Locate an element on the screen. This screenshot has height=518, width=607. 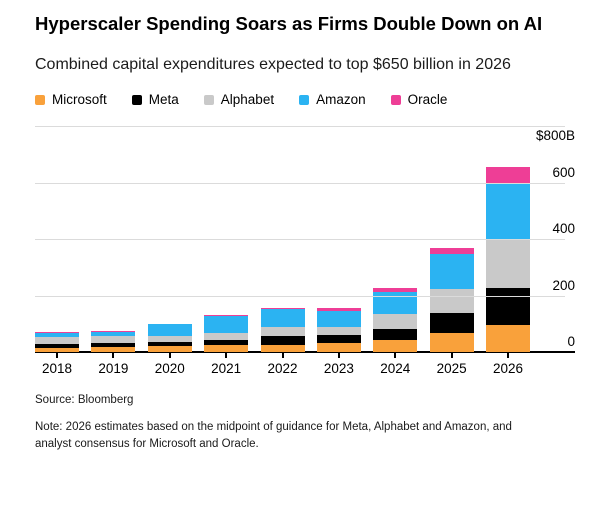
bar-2023 is located at coordinates (338, 329).